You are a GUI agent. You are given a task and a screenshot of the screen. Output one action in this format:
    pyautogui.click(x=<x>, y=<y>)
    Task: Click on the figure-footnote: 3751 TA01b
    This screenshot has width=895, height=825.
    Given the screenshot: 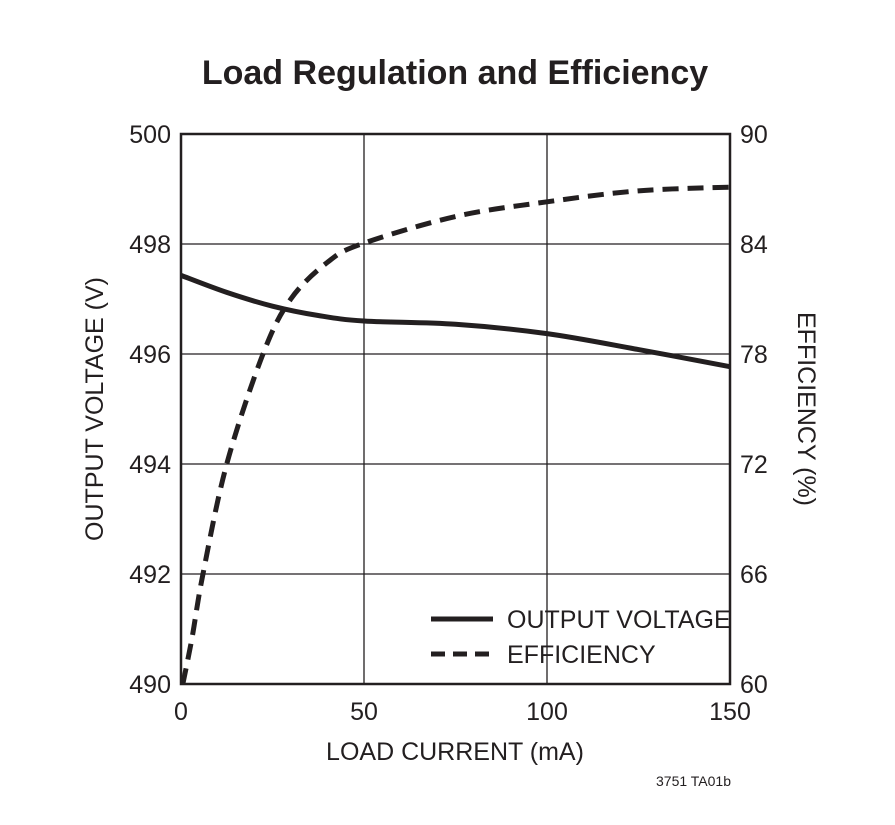 What is the action you would take?
    pyautogui.click(x=693, y=781)
    